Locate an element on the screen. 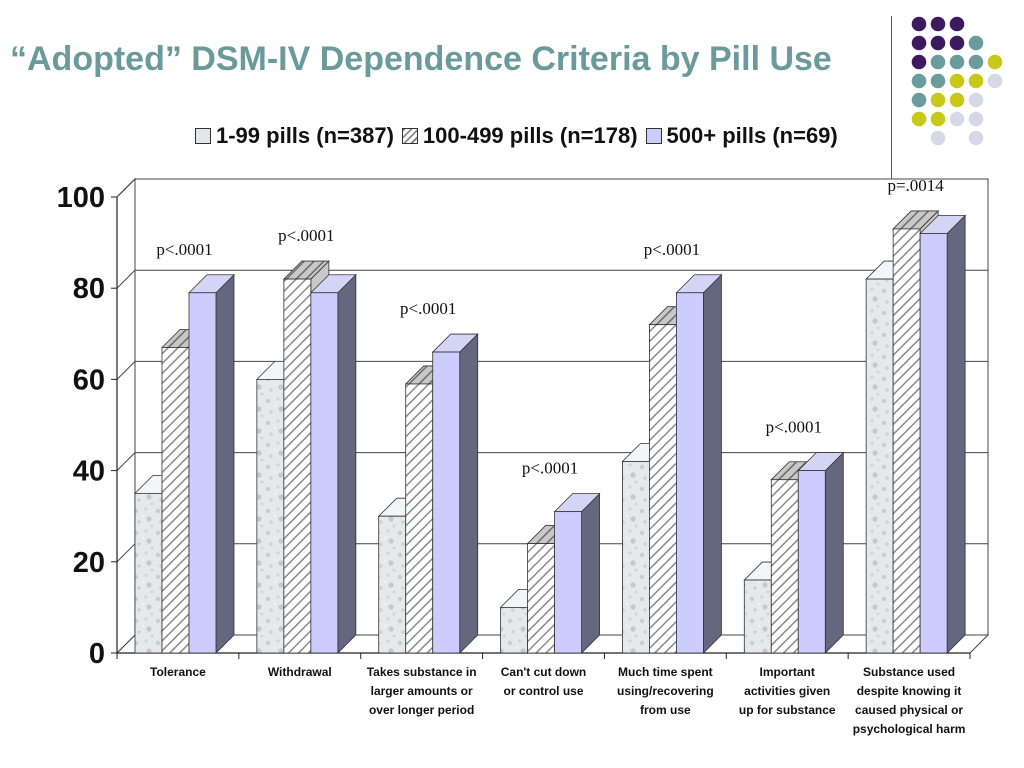 The width and height of the screenshot is (1024, 768). legend-label: 100-499 pills (n=178) is located at coordinates (530, 135).